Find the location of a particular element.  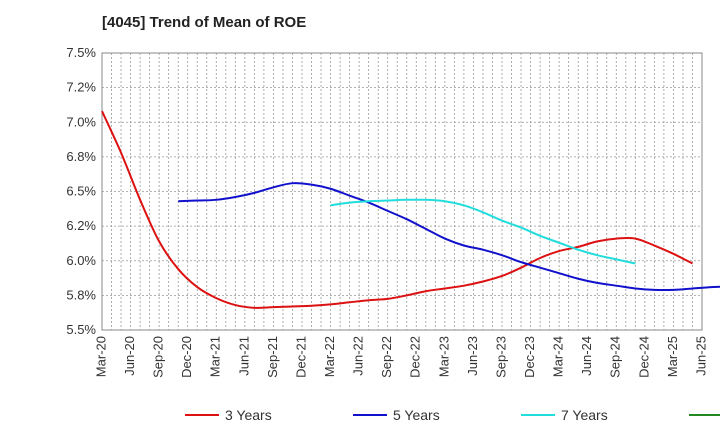

chart-title: [4045] Trend of Mean of ROE is located at coordinates (204, 22).